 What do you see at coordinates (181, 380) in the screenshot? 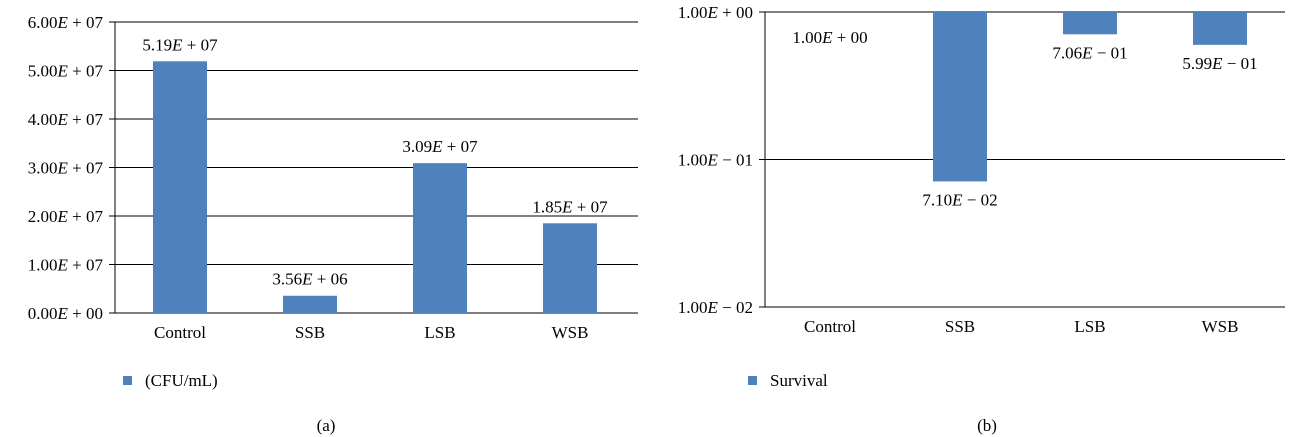
I see `legend-label: (CFU/mL)` at bounding box center [181, 380].